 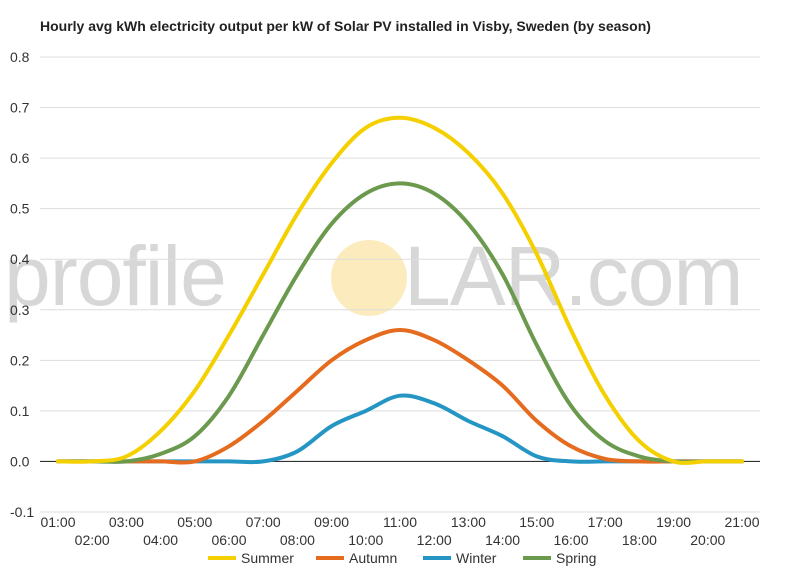 I want to click on y-tick-label: 0.8, so click(x=20, y=57).